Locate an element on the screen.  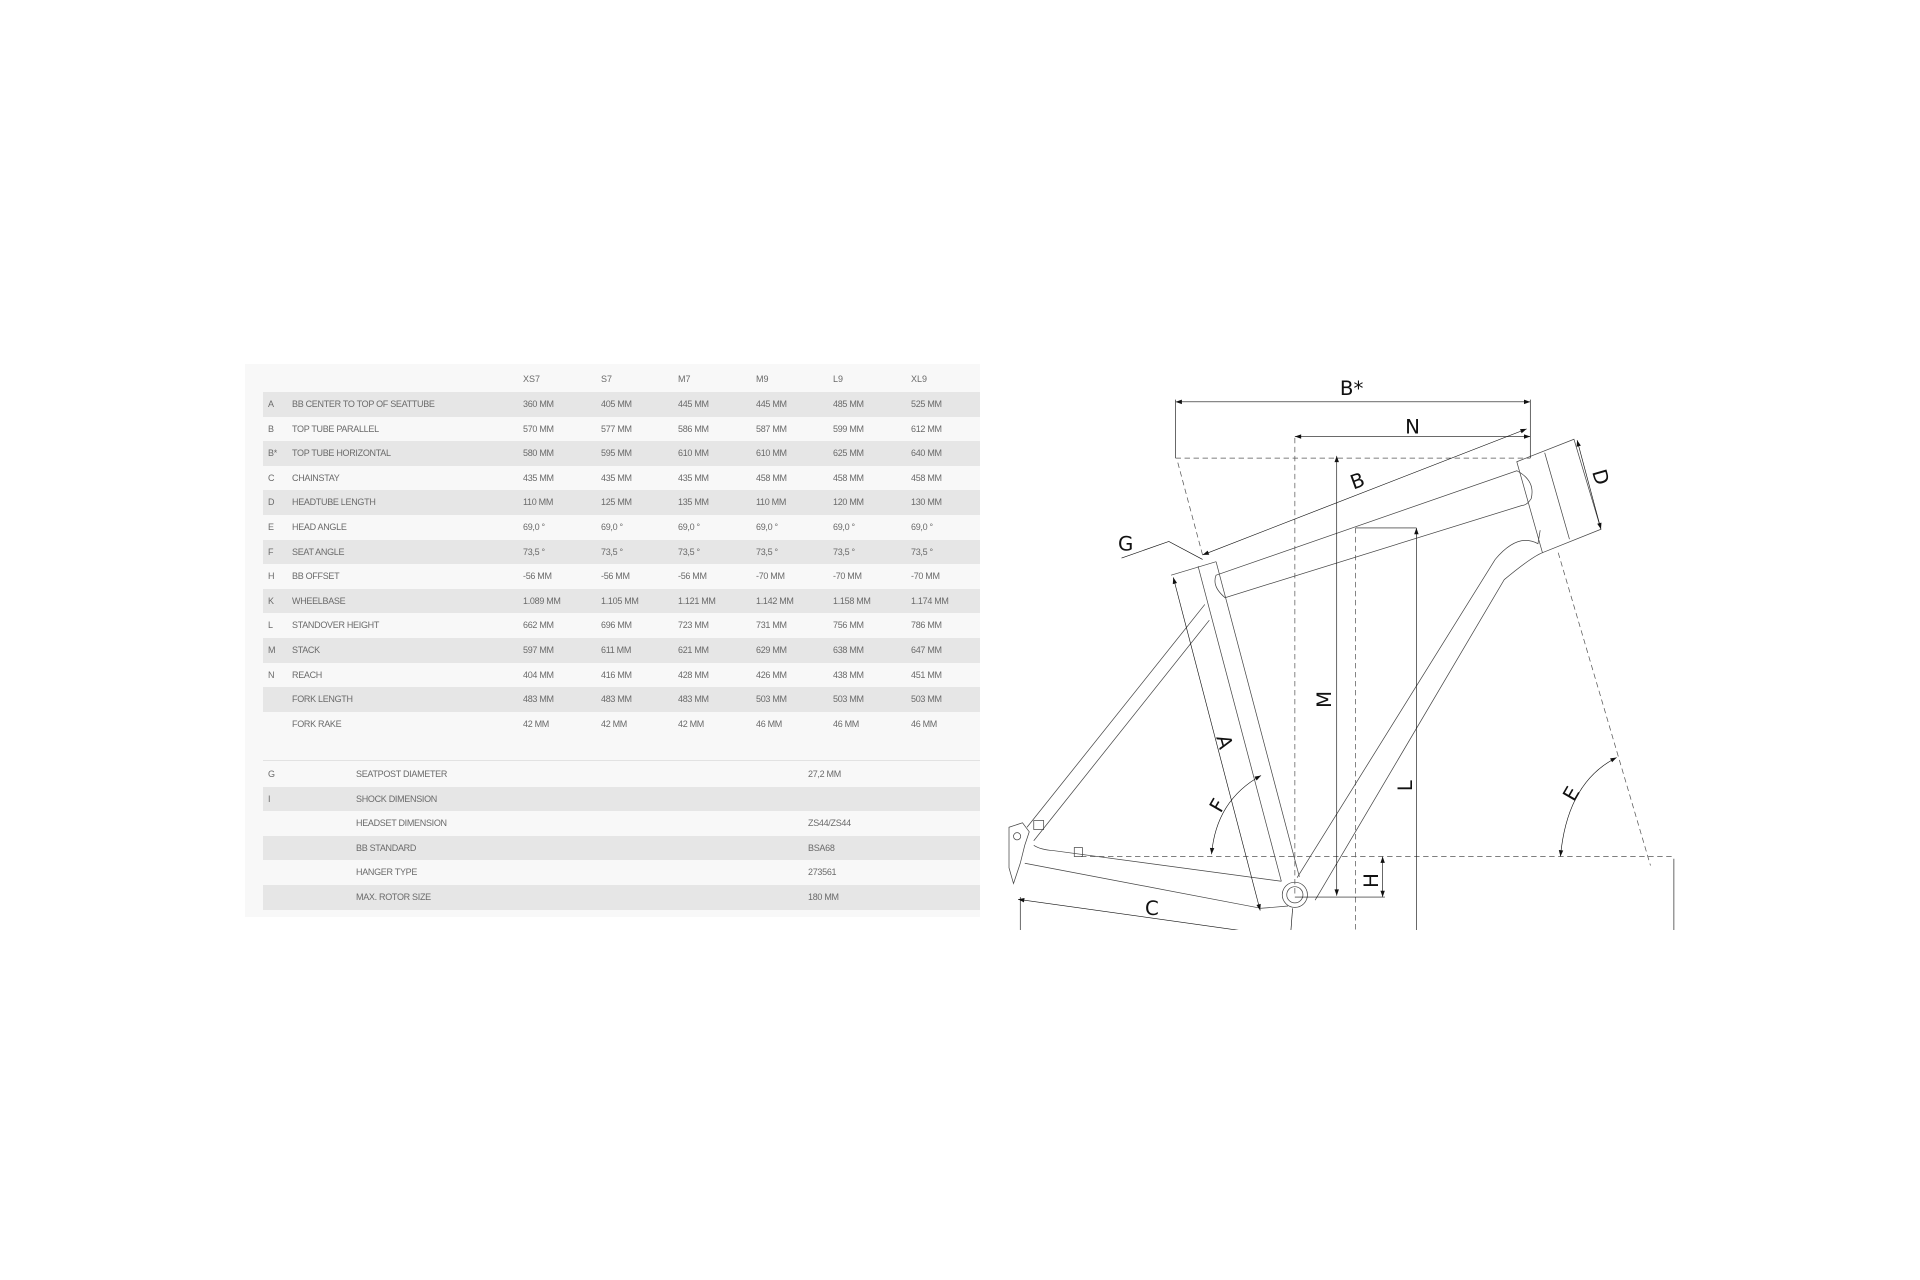
label-g: G is located at coordinates (1125, 543).